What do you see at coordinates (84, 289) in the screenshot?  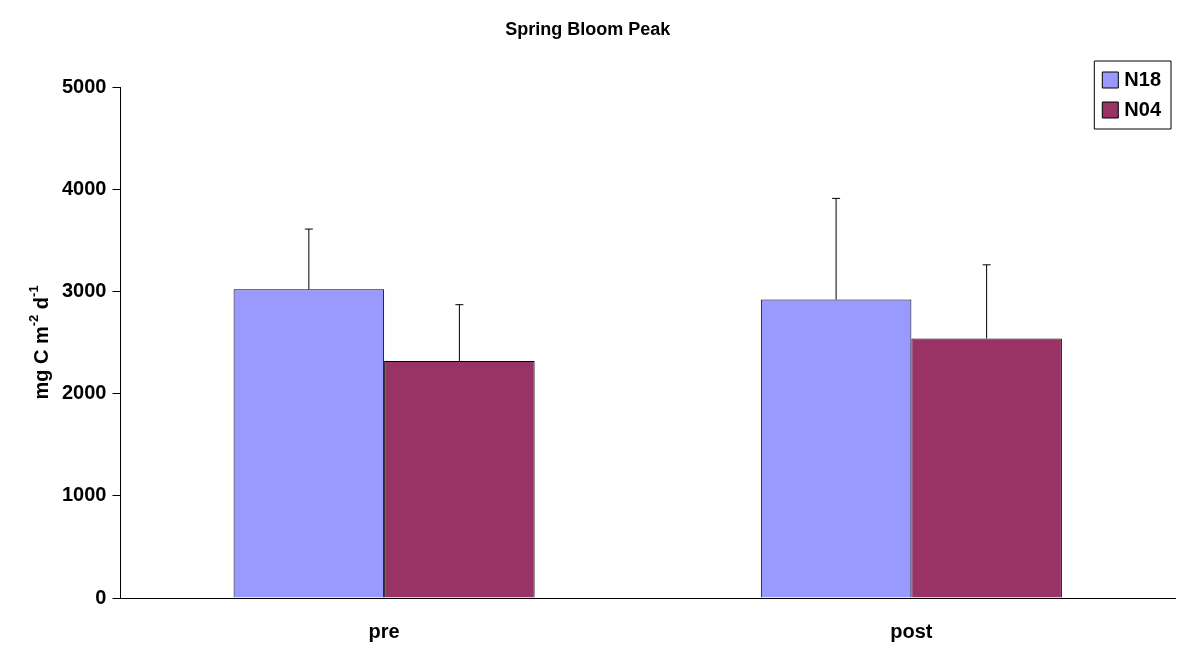 I see `y-tick-label: 3000` at bounding box center [84, 289].